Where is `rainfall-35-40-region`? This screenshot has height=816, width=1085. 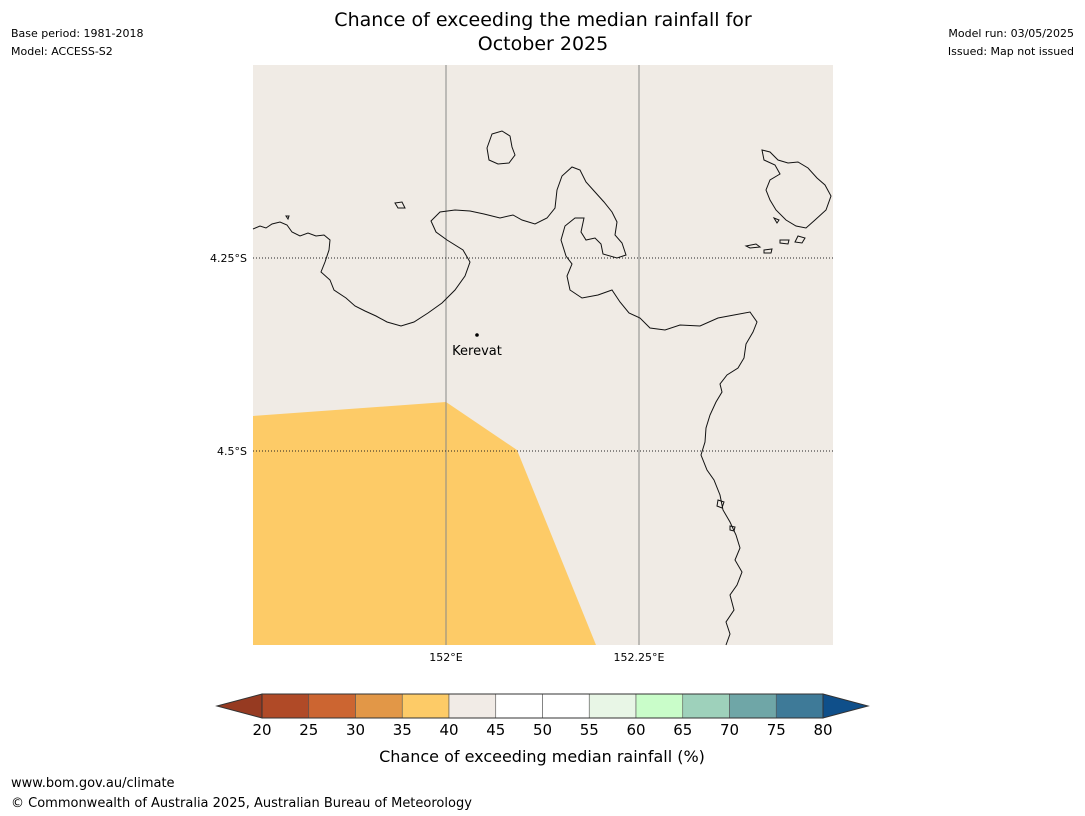
rainfall-35-40-region is located at coordinates (424, 523).